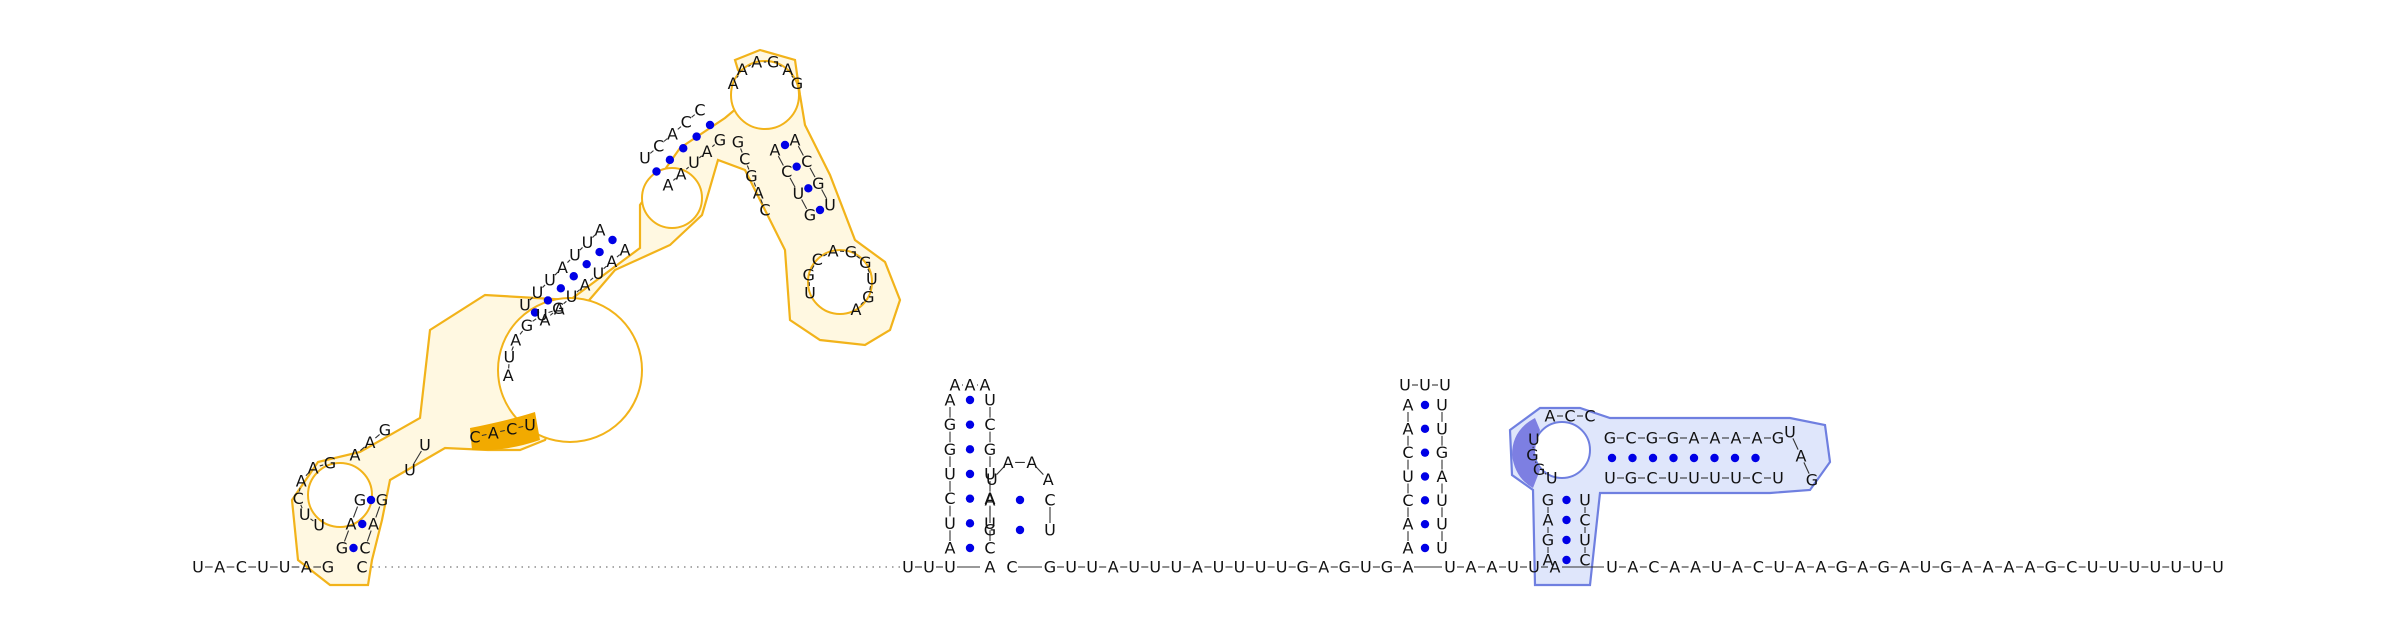 The height and width of the screenshot is (623, 2400). I want to click on orange-helix1-5p-1: A, so click(351, 524).